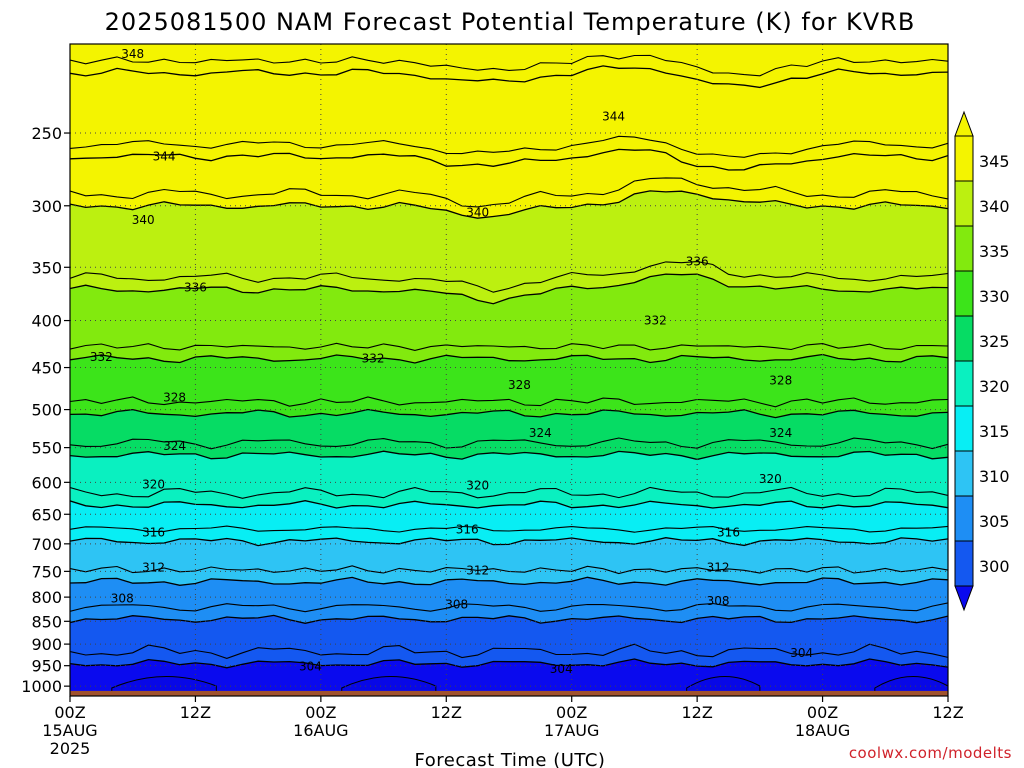 This screenshot has width=1024, height=768. What do you see at coordinates (41, 686) in the screenshot?
I see `y-tick-label: 1000` at bounding box center [41, 686].